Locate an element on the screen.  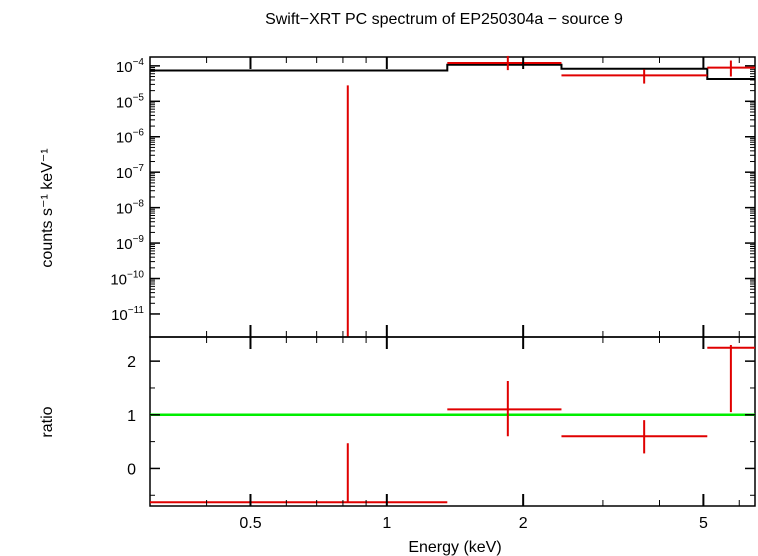
model-histogram is located at coordinates (452, 71).